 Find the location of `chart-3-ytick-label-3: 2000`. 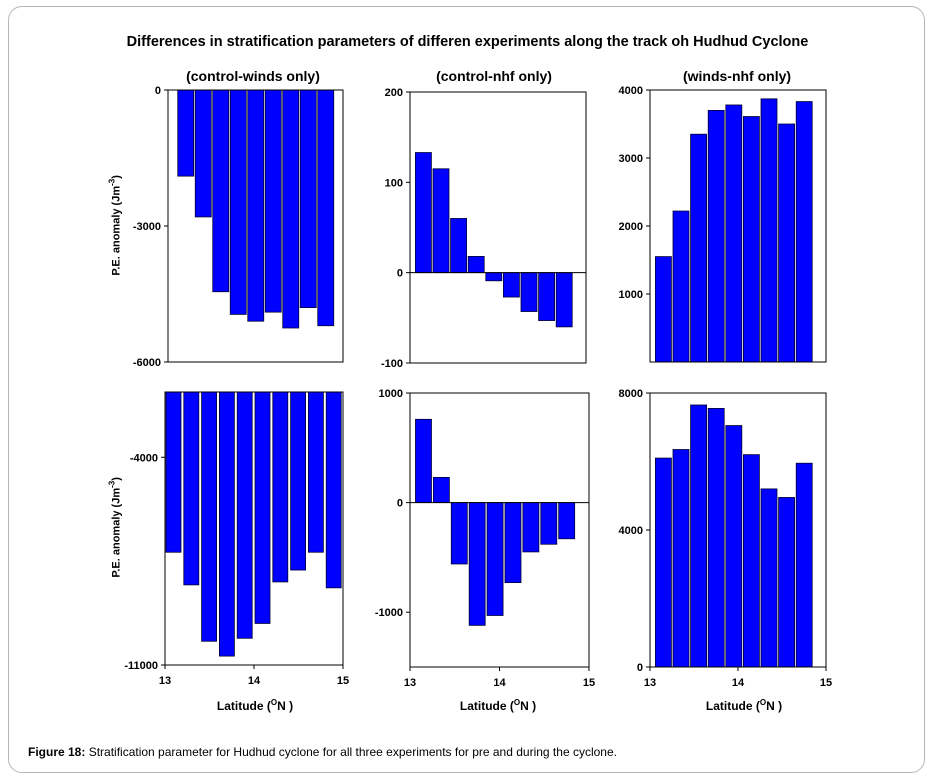

chart-3-ytick-label-3: 2000 is located at coordinates (631, 227).